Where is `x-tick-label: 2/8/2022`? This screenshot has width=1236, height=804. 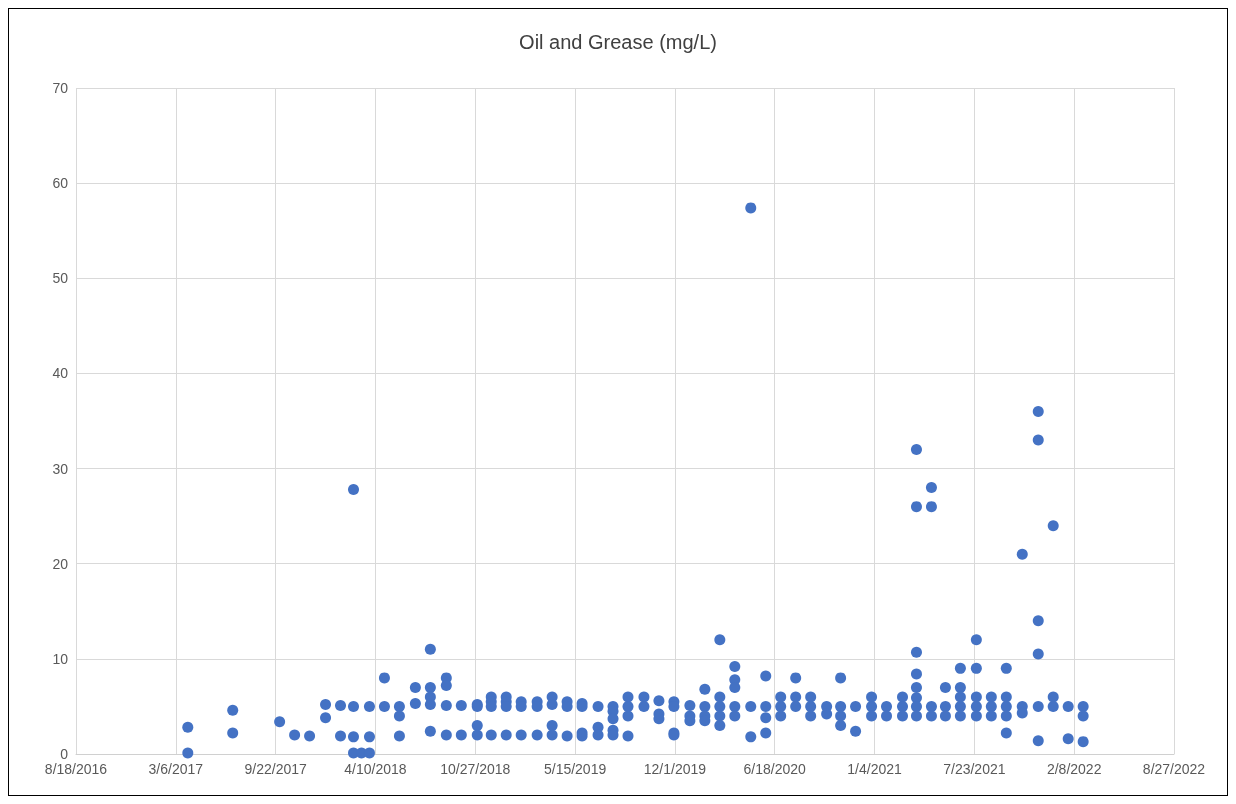
x-tick-label: 2/8/2022 is located at coordinates (1074, 769).